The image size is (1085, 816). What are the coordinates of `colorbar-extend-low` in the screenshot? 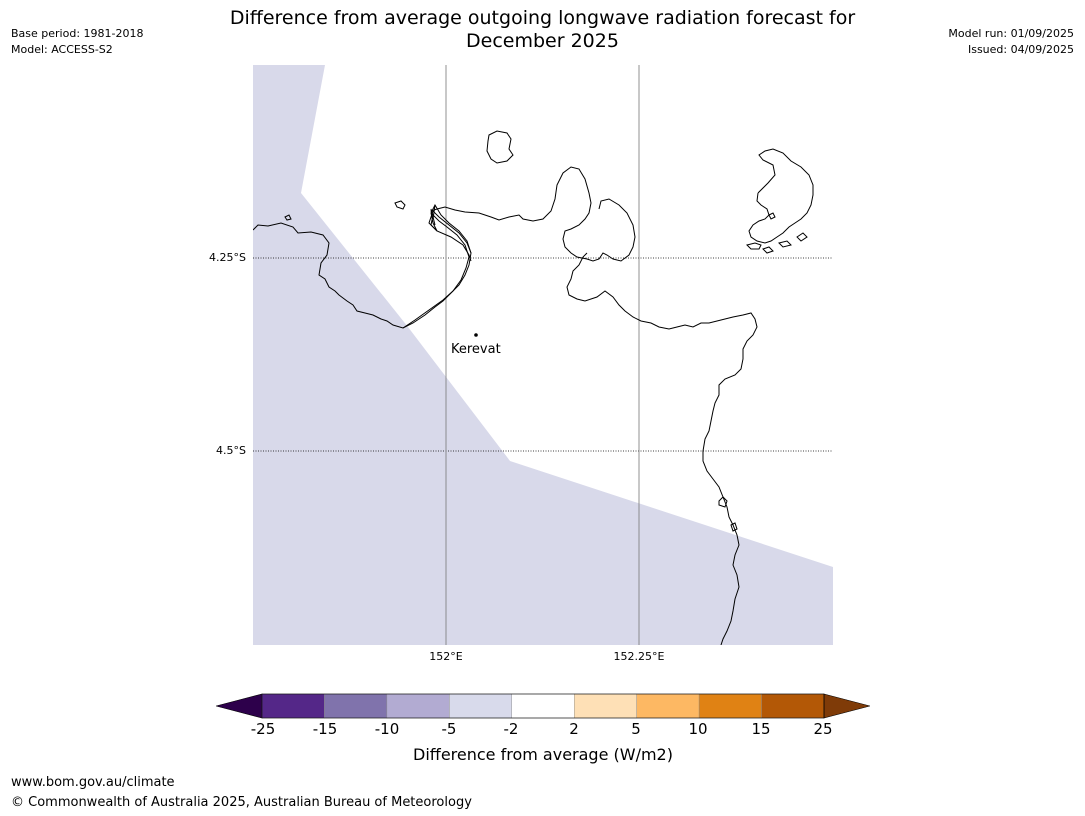 It's located at (239, 706).